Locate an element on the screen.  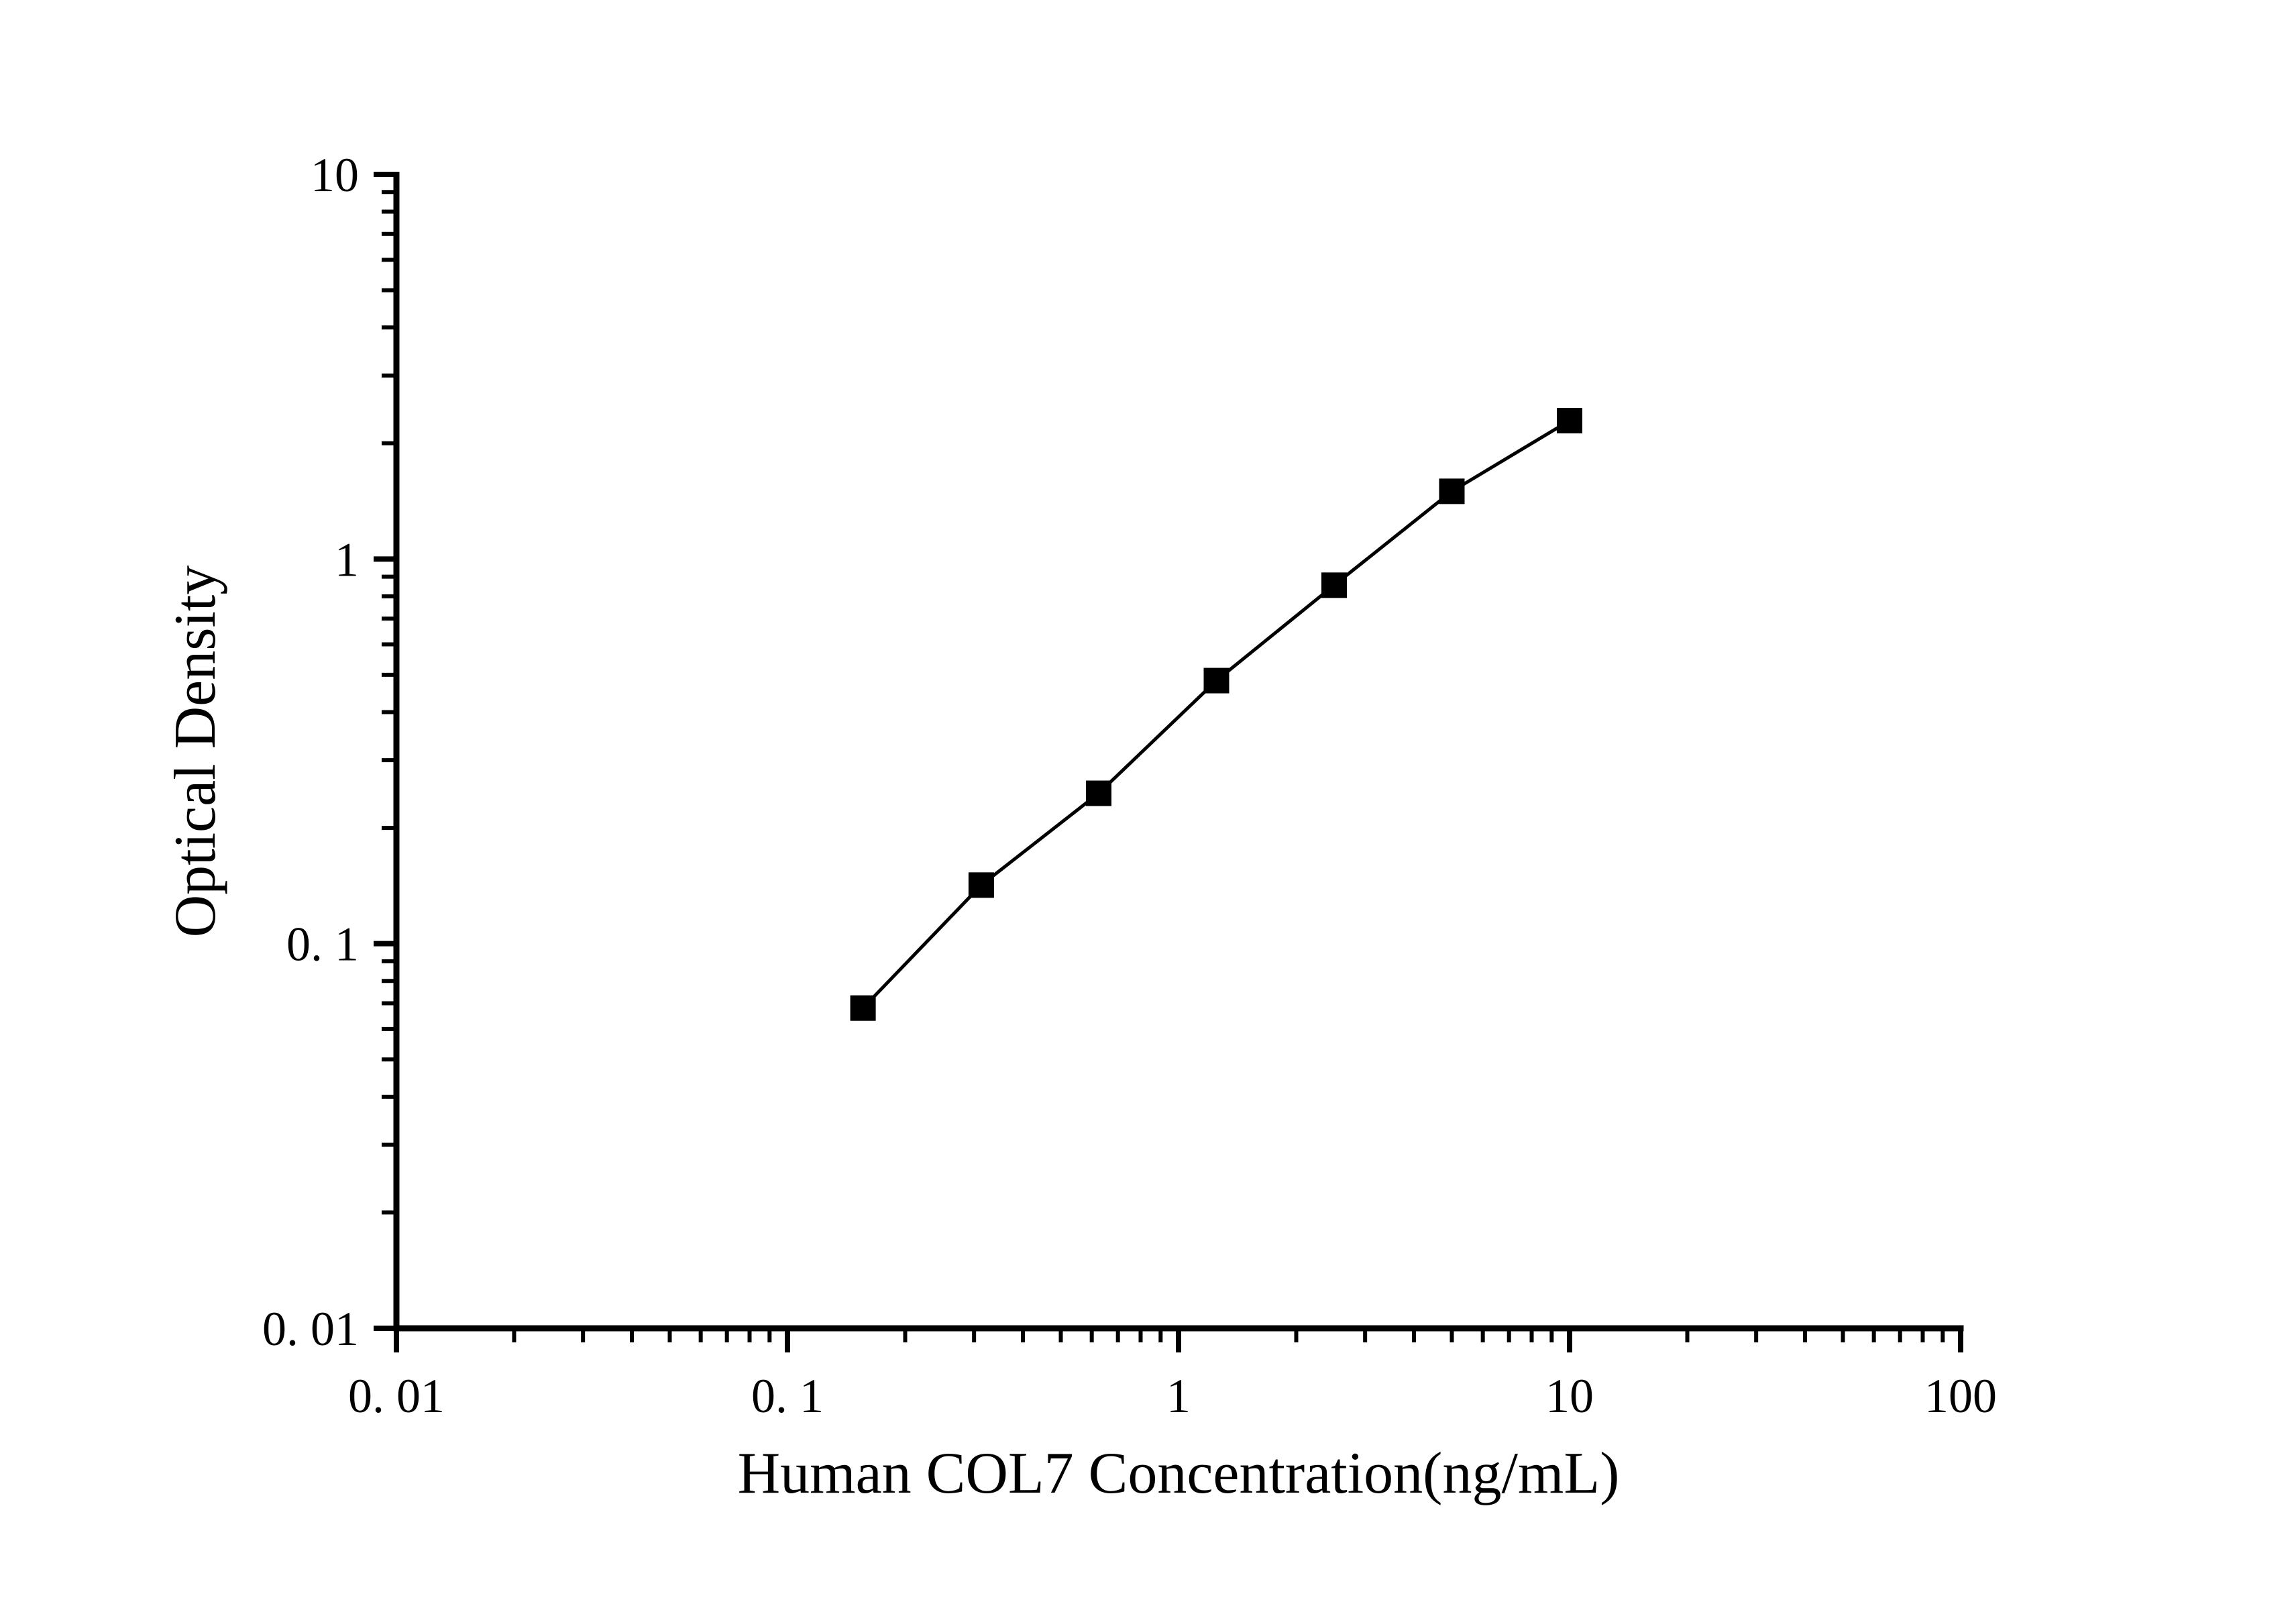
x-axis-title: Human COL7 Concentration(ng/mL) is located at coordinates (1179, 1473).